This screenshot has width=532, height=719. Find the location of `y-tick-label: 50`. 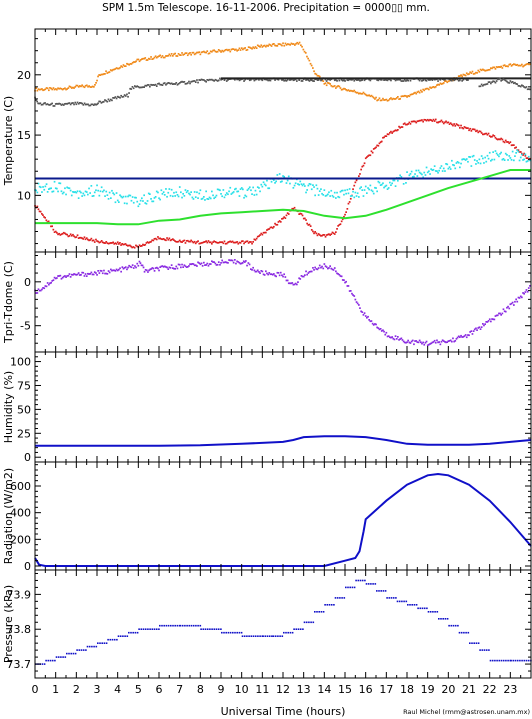

y-tick-label: 50 is located at coordinates (24, 409).